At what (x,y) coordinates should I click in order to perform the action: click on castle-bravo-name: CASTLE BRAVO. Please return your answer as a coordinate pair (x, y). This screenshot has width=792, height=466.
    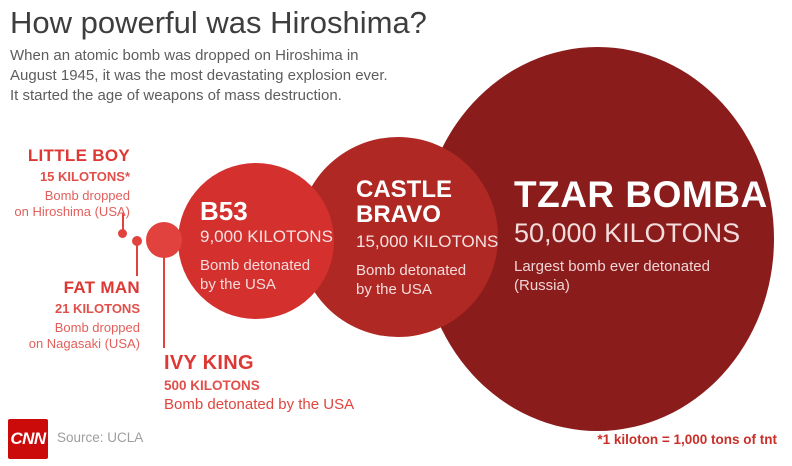
    Looking at the image, I should click on (404, 202).